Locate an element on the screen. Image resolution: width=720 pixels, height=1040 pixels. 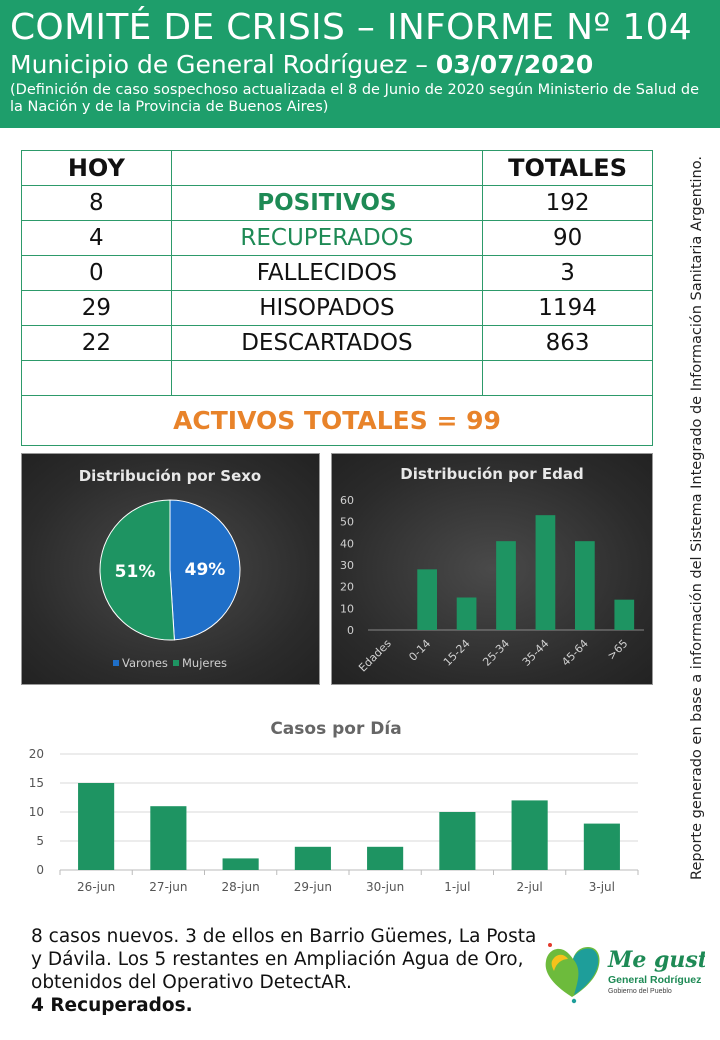
pie-slice-mujeres is located at coordinates (137, 570).